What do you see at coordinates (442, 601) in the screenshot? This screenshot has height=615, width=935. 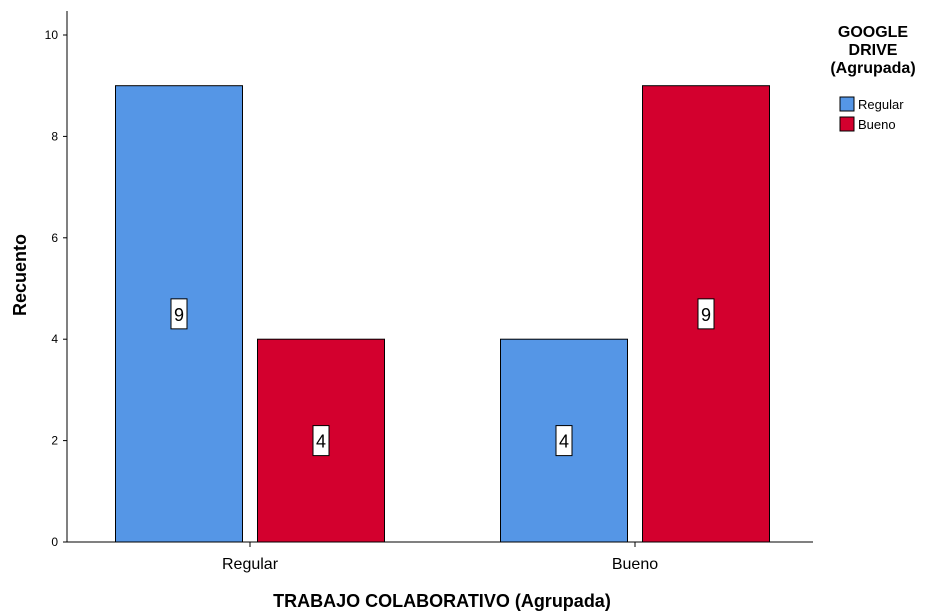 I see `x-axis-title: TRABAJO COLABORATIVO (Agrupada)` at bounding box center [442, 601].